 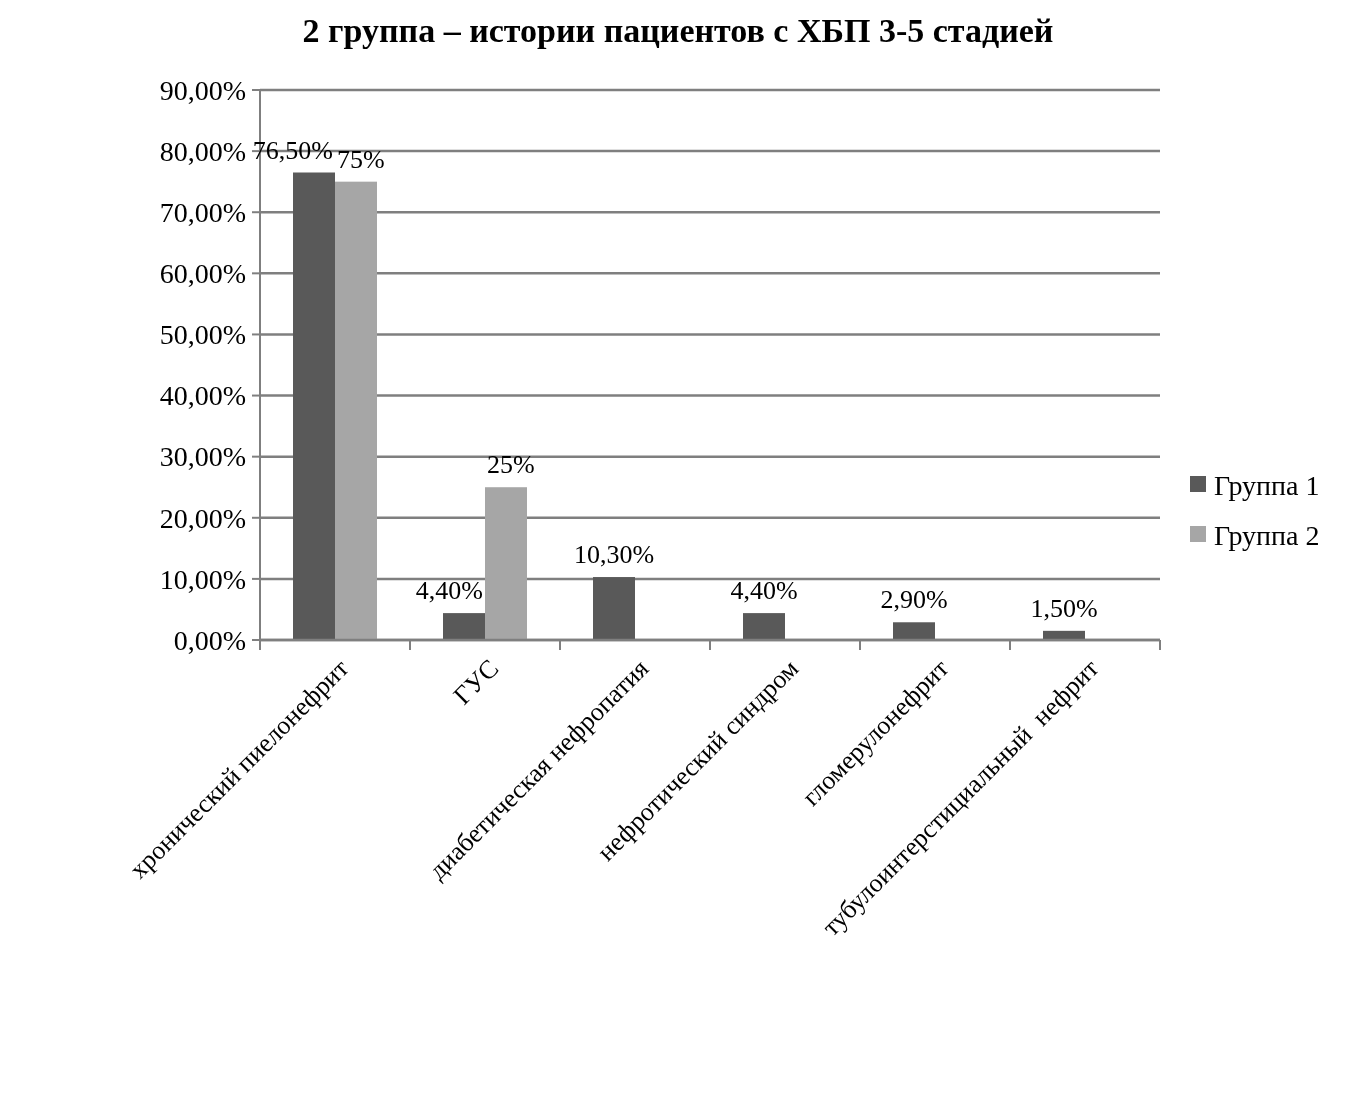 I want to click on y-tick-label: 0,00%, so click(x=209, y=640).